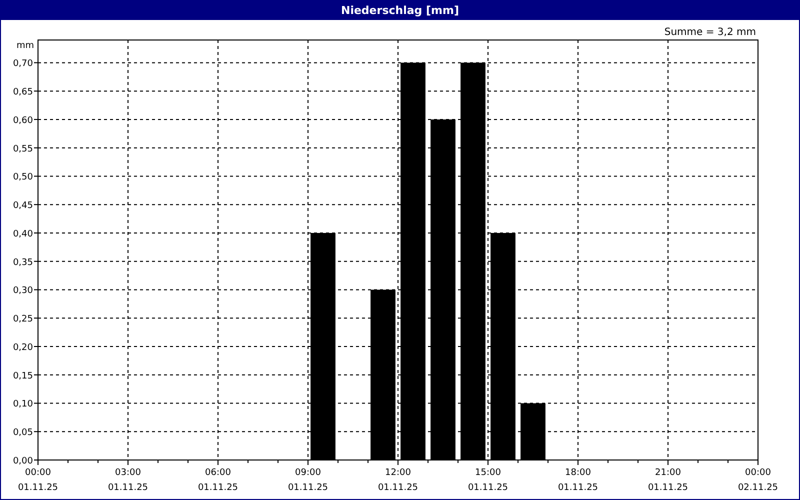  Describe the element at coordinates (668, 480) in the screenshot. I see `x-tick-label: 21:00 01.11.25` at that location.